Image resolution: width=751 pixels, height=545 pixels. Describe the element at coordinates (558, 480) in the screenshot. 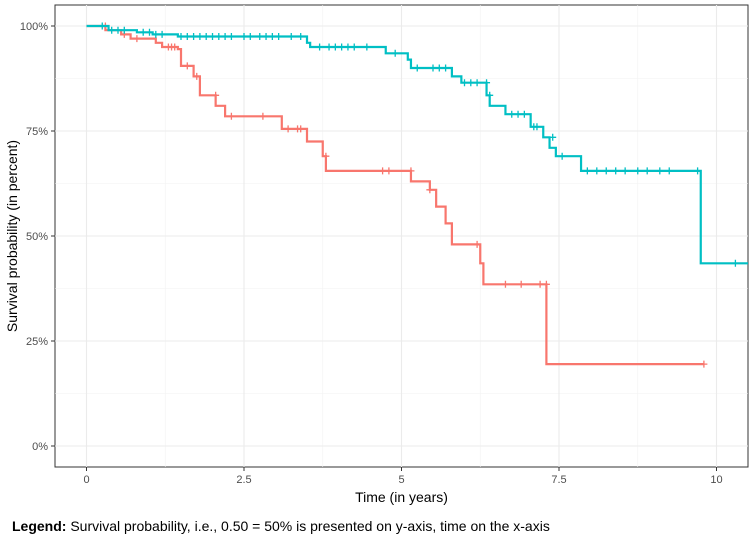

I see `x-tick-label: 7.5` at that location.